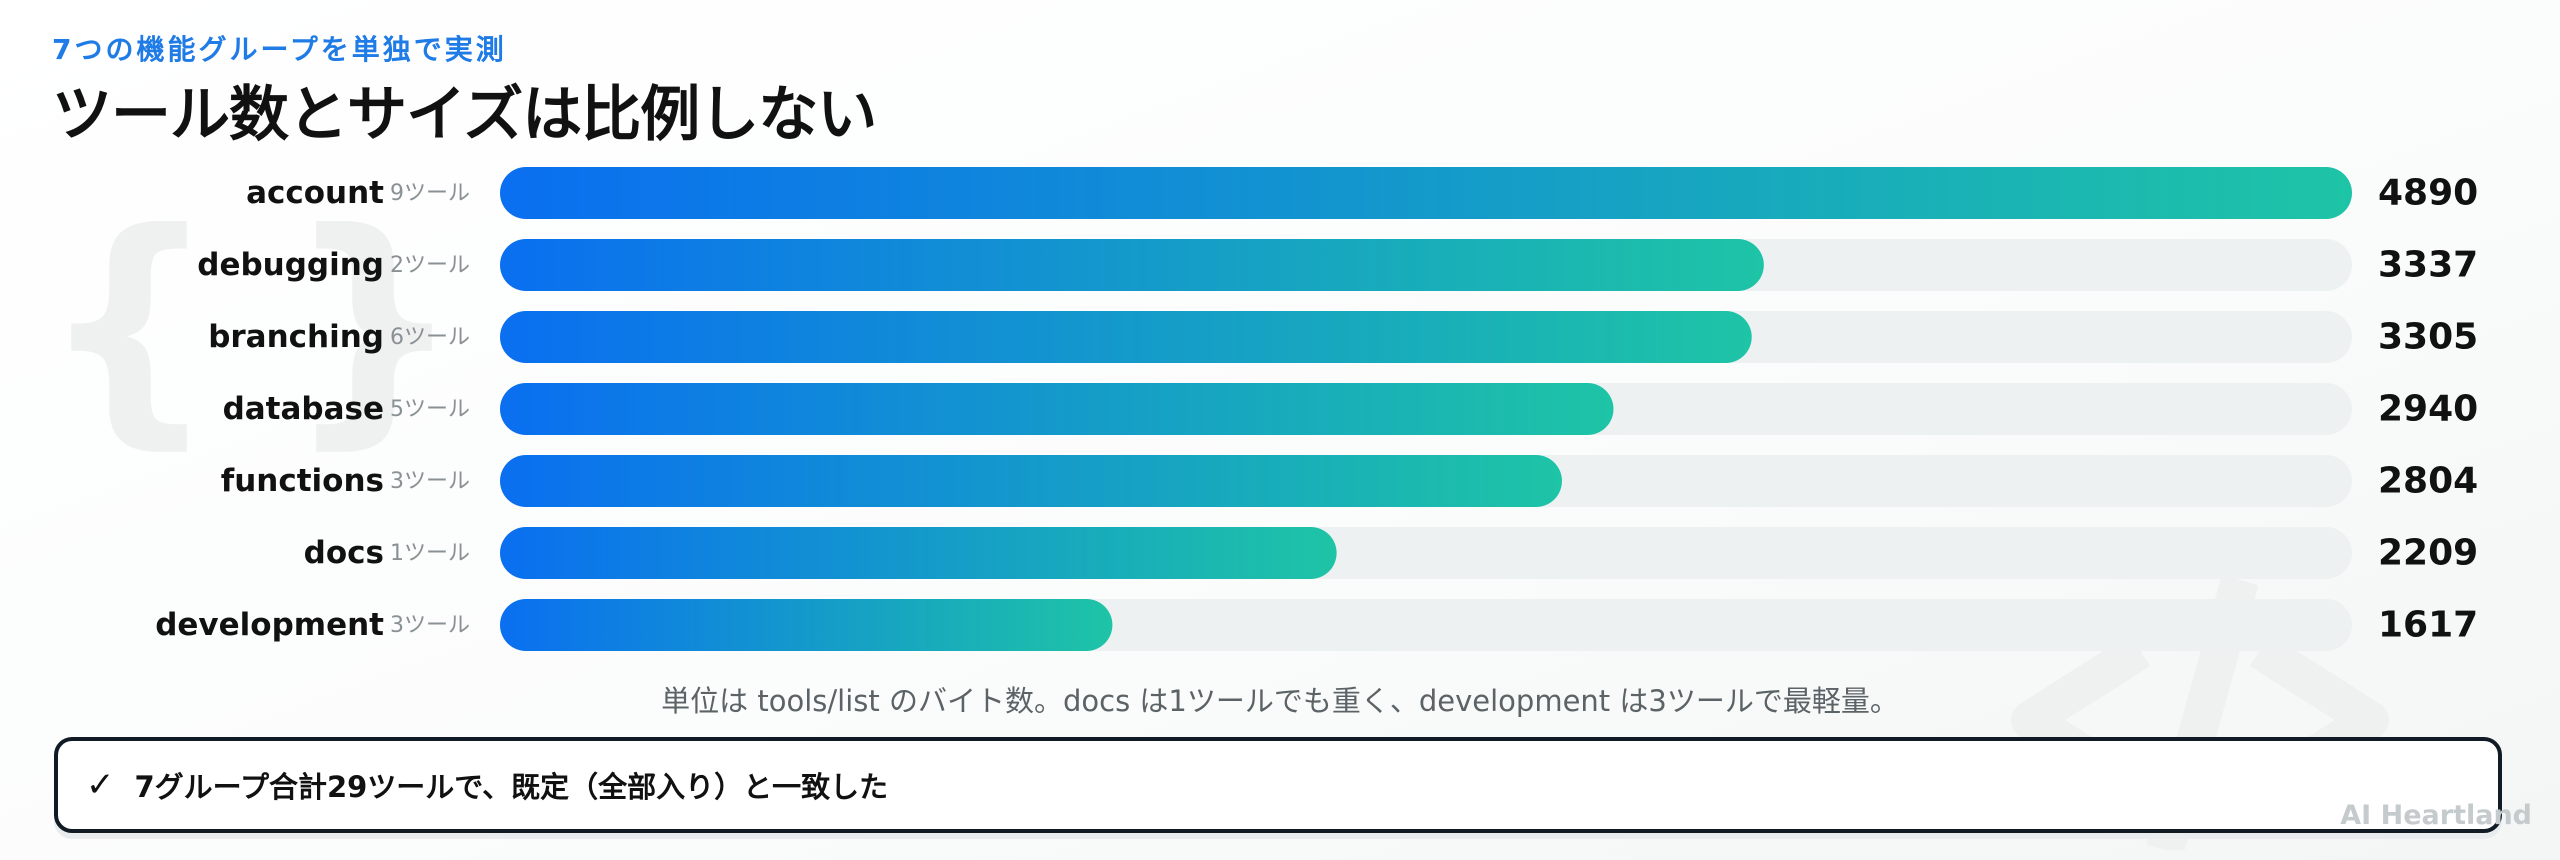 Image resolution: width=2560 pixels, height=860 pixels. Describe the element at coordinates (430, 553) in the screenshot. I see `tool-count-label: 1ツール` at that location.